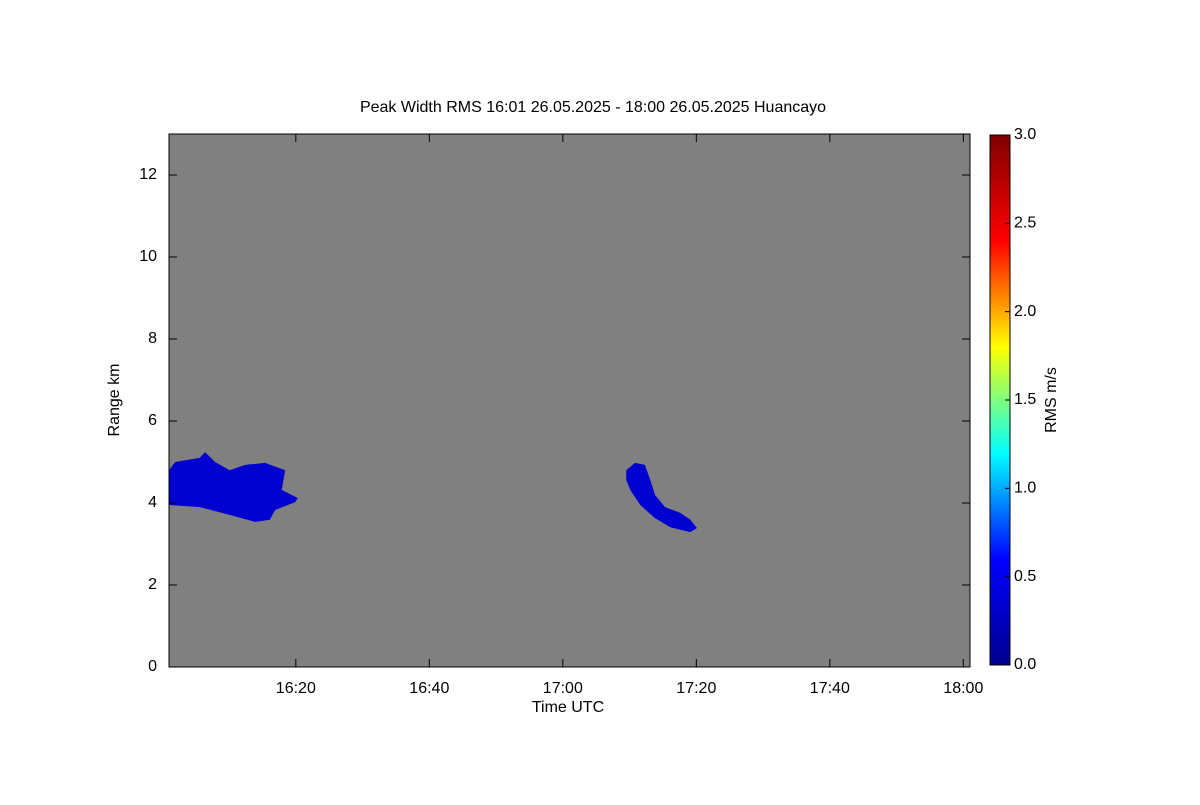 Image resolution: width=1200 pixels, height=805 pixels. Describe the element at coordinates (148, 256) in the screenshot. I see `y-tick-label: 10` at that location.